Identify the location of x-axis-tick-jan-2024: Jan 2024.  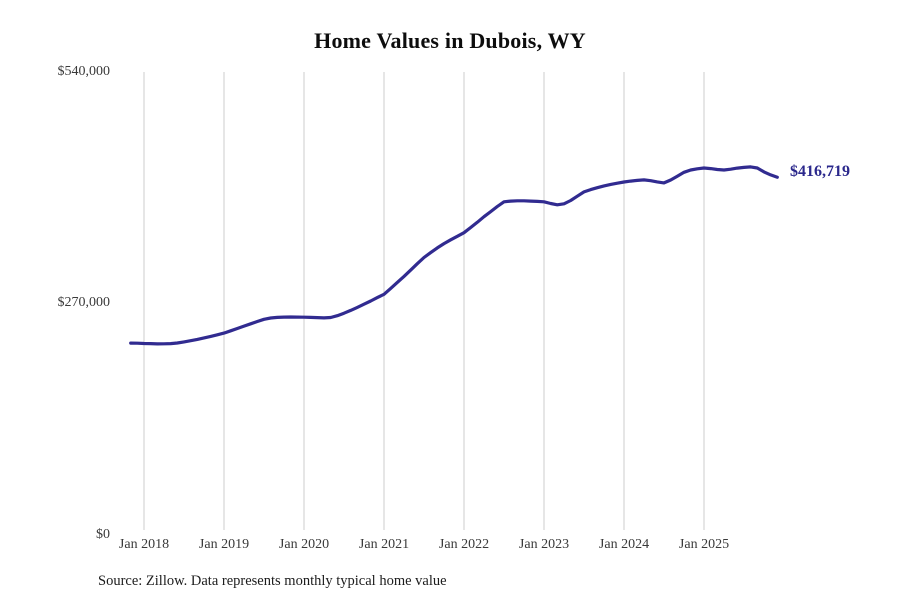
(624, 544).